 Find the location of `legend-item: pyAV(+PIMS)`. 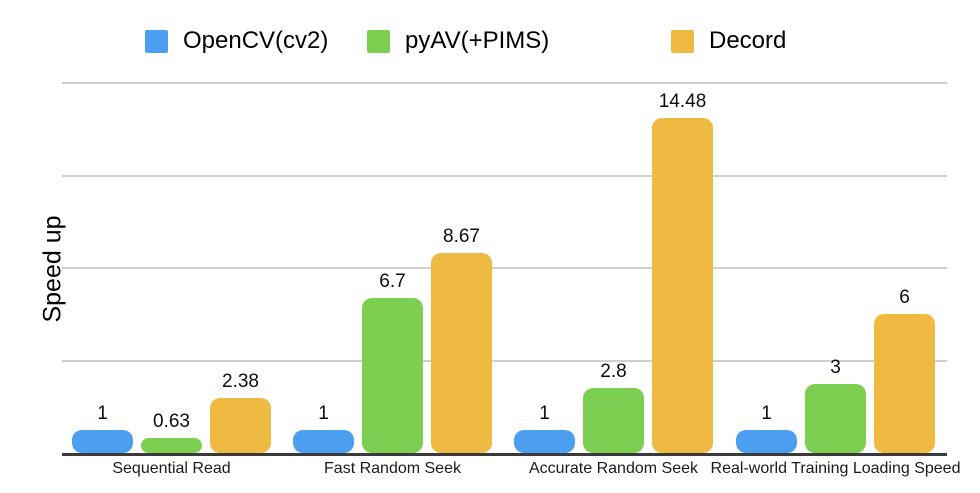

legend-item: pyAV(+PIMS) is located at coordinates (458, 41).